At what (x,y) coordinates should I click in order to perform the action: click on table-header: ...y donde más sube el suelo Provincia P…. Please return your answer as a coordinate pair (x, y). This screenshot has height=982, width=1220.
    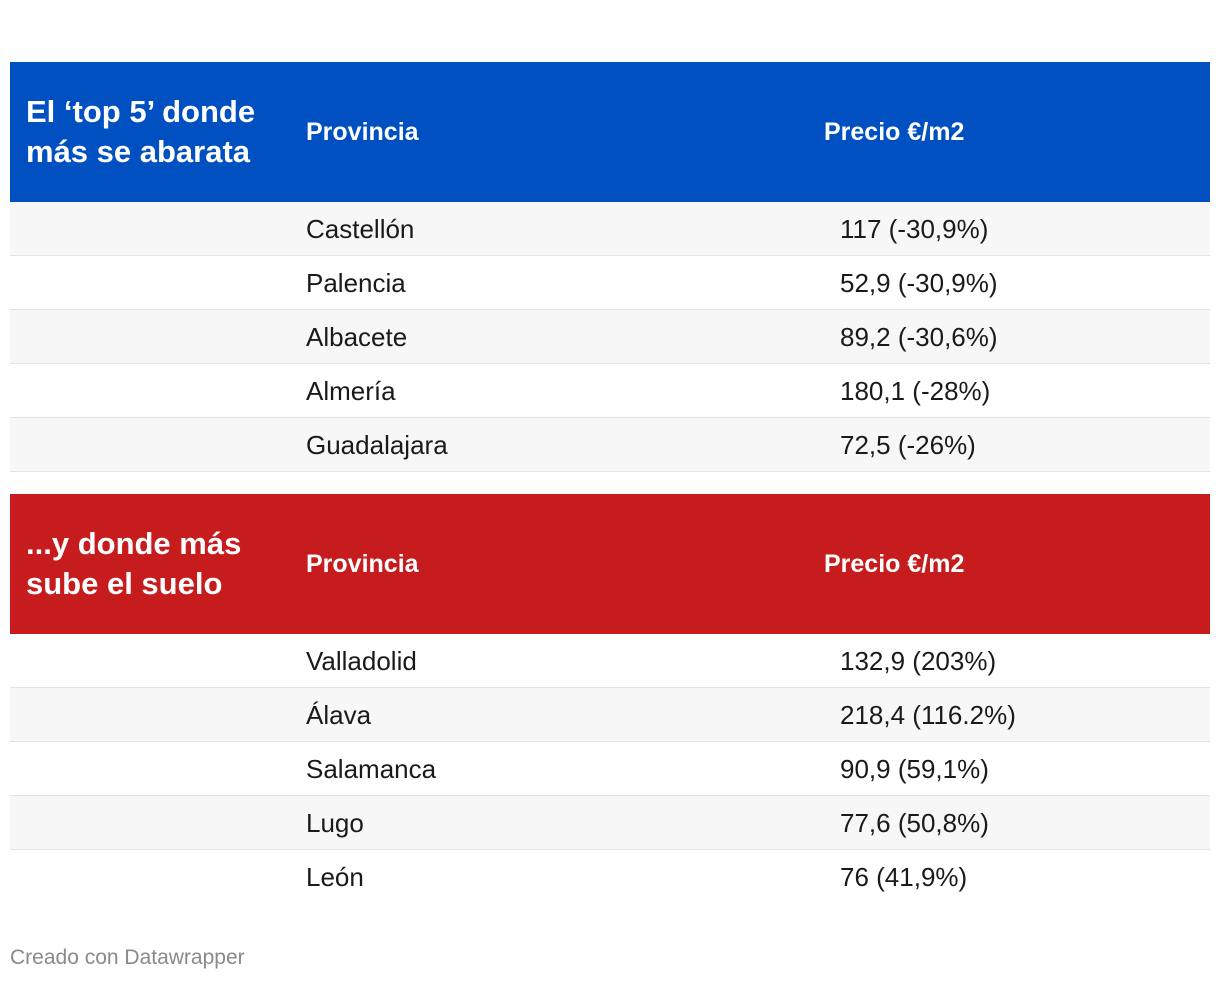
    Looking at the image, I should click on (610, 564).